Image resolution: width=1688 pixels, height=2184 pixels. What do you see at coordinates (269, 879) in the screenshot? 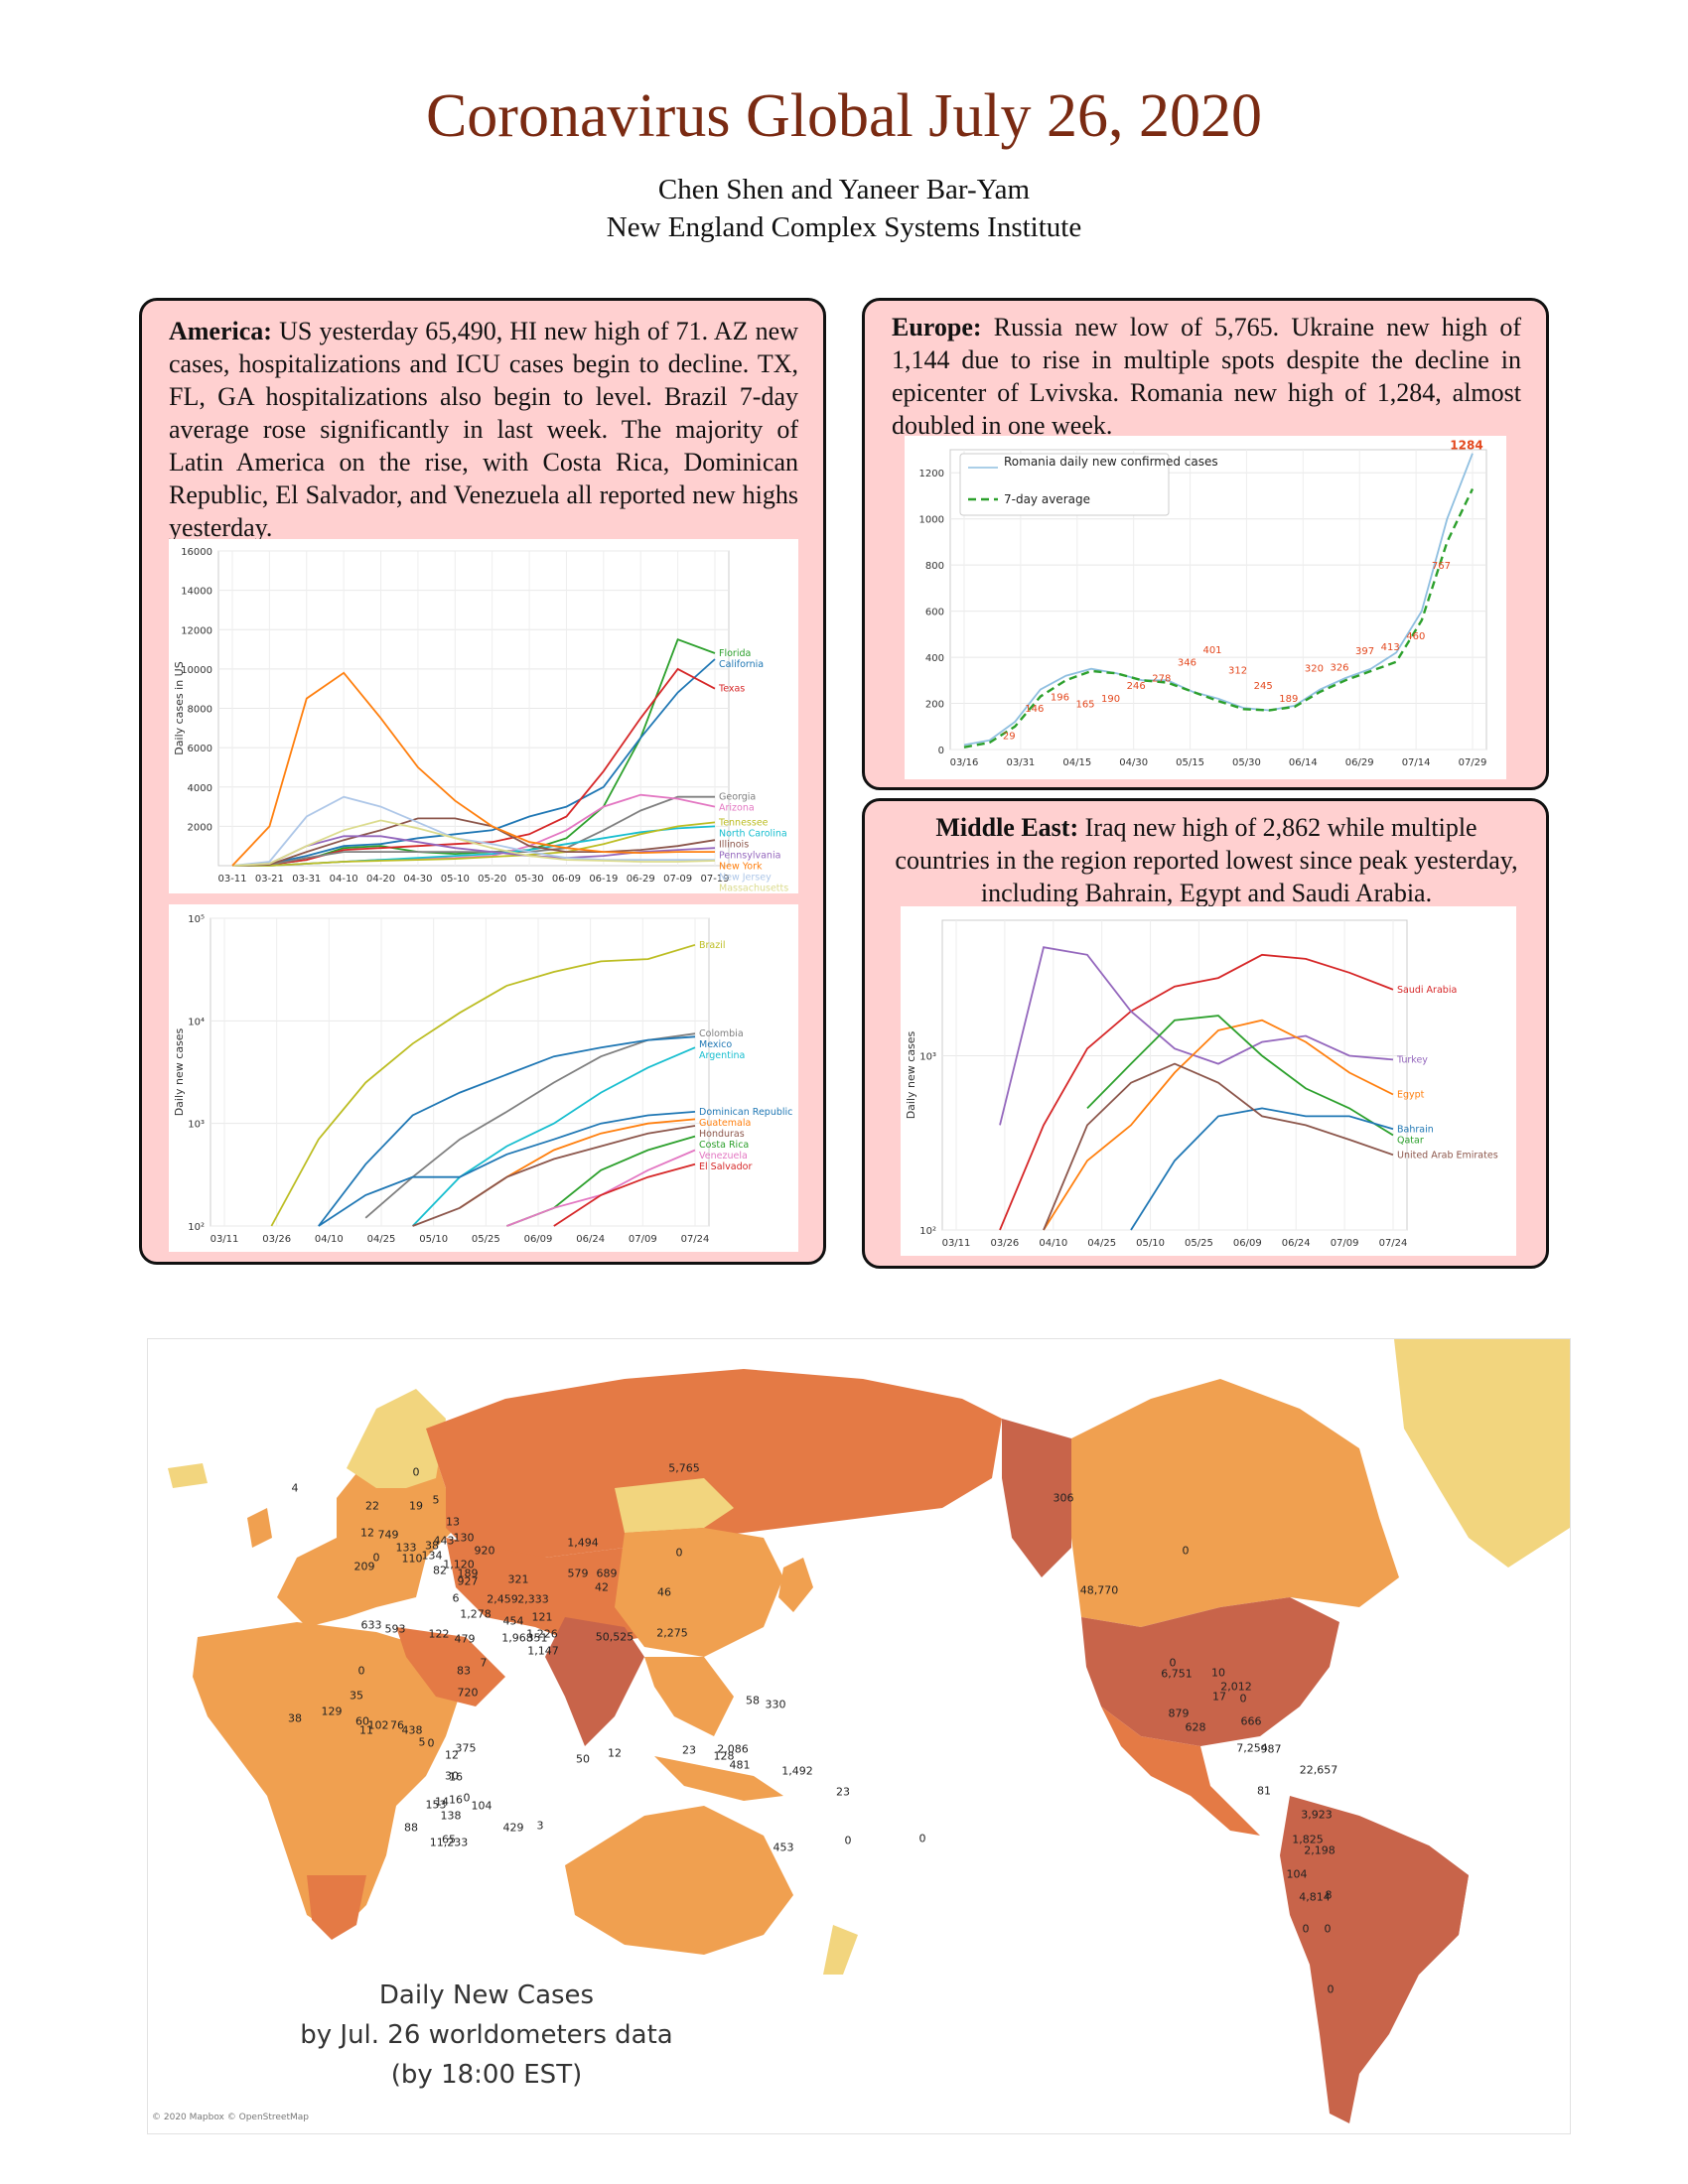
I see `x-tick-label: 03-21` at bounding box center [269, 879].